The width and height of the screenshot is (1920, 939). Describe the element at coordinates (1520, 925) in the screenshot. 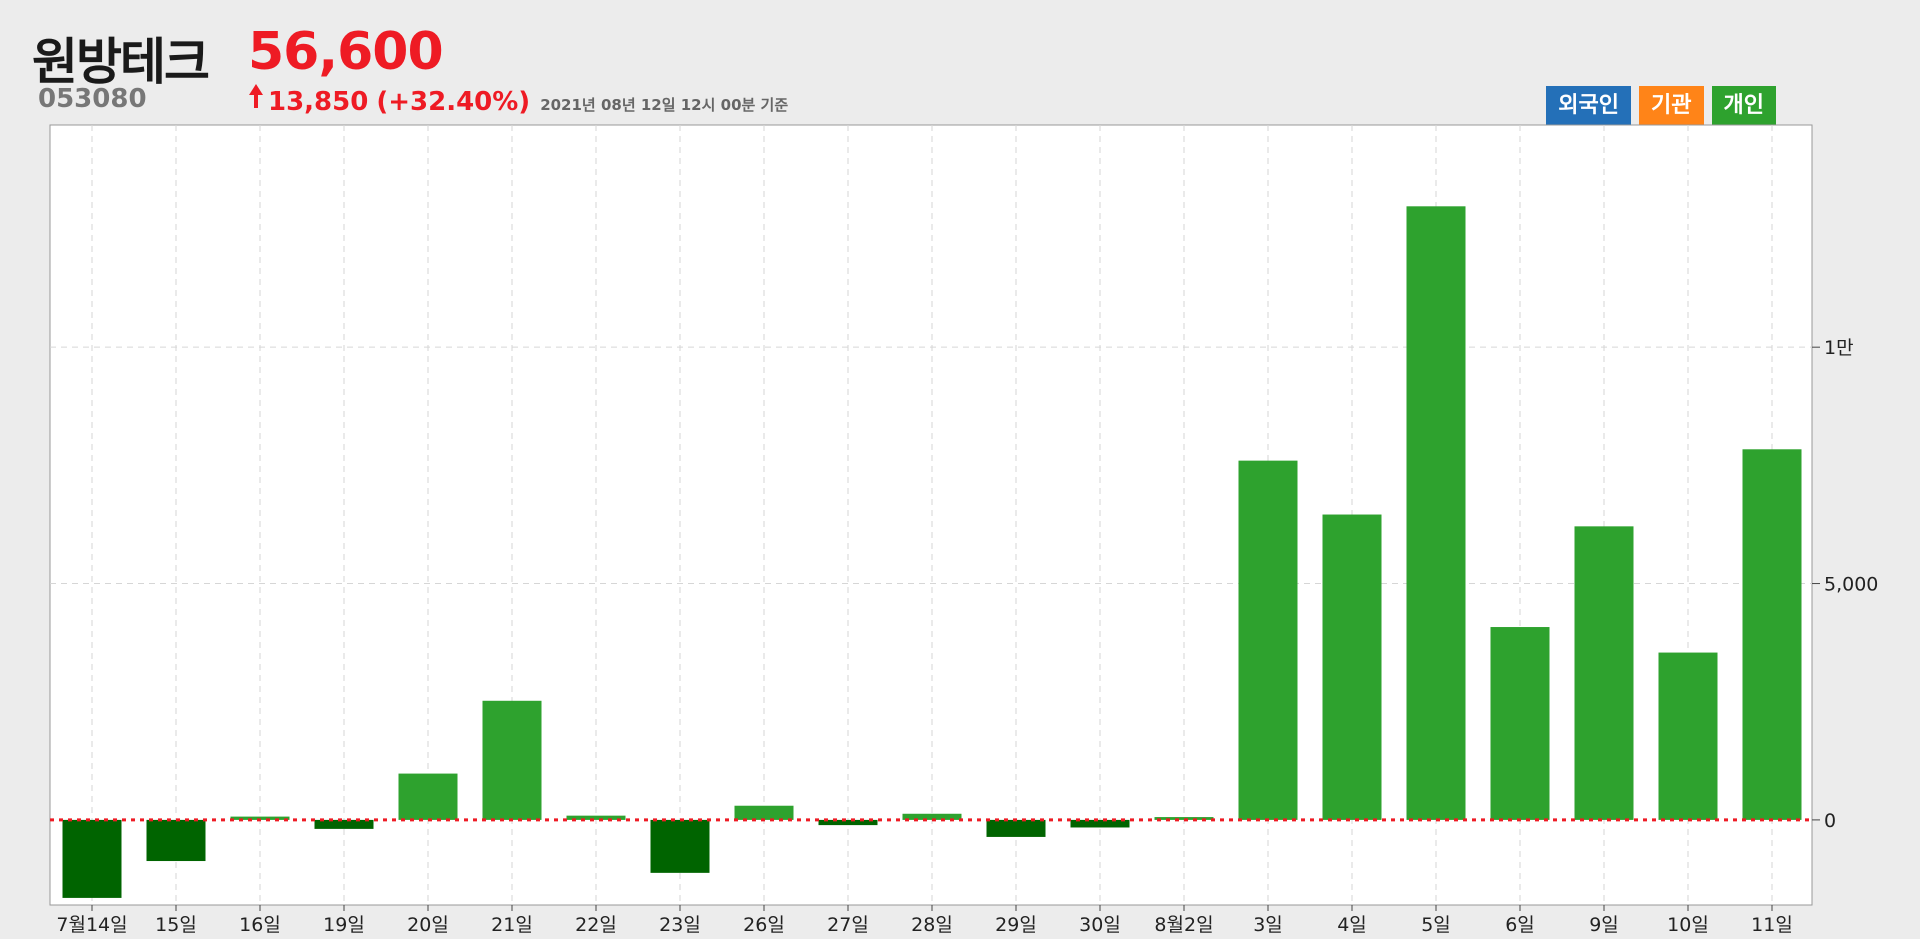

I see `x-tick-label: 6일` at that location.